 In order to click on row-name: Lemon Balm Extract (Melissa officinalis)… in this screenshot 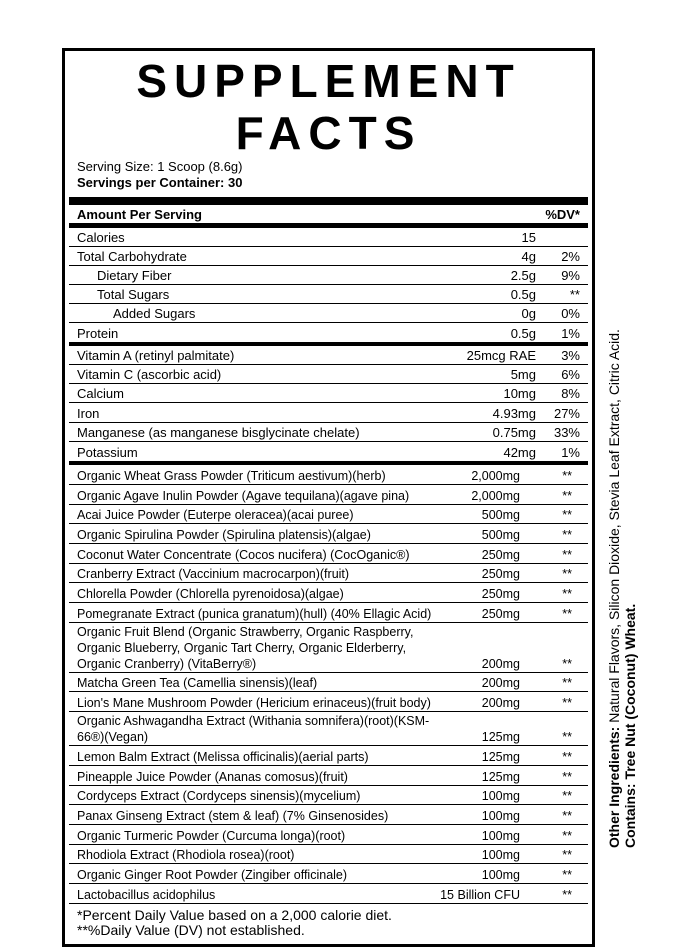, I will do `click(223, 756)`.